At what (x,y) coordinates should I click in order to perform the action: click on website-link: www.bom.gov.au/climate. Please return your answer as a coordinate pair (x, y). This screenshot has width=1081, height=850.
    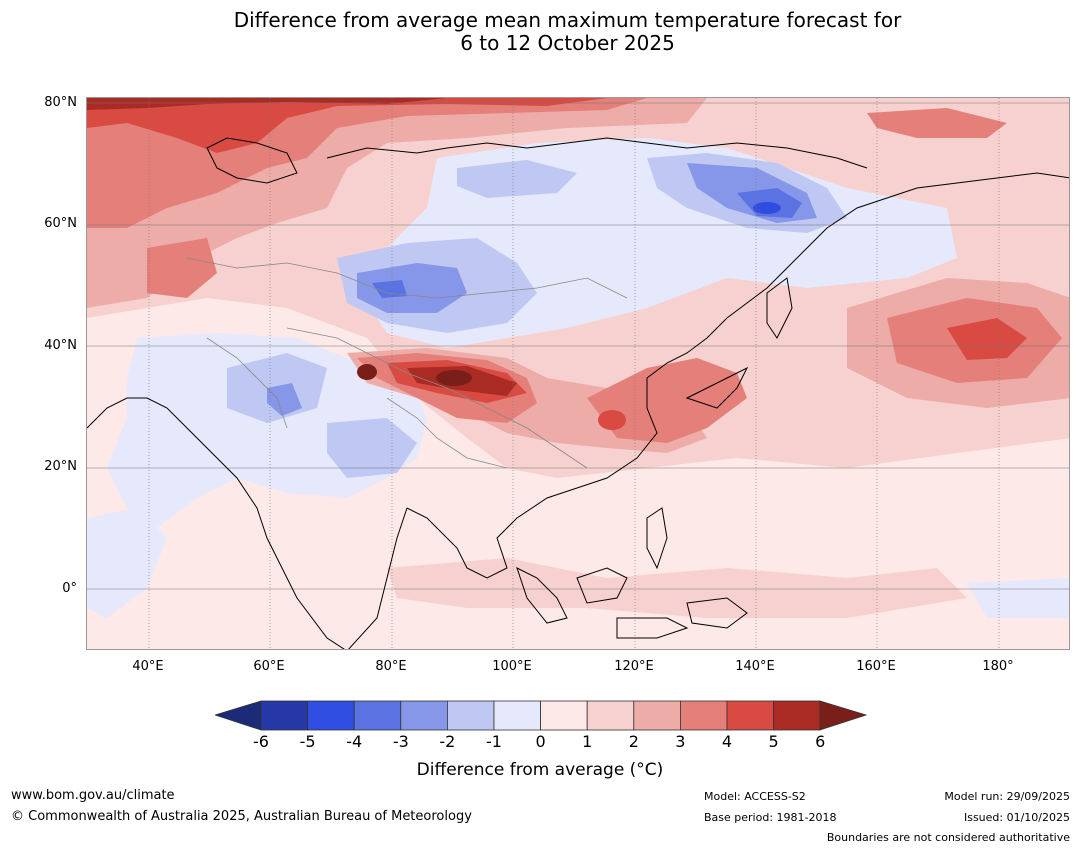
    Looking at the image, I should click on (93, 795).